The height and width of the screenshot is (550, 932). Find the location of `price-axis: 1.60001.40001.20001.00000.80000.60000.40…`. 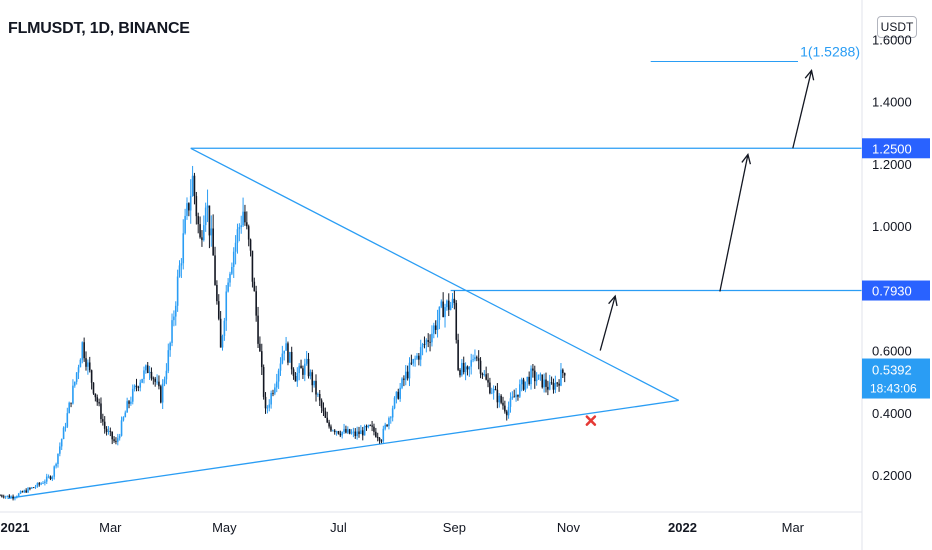

price-axis: 1.60001.40001.20001.00000.80000.60000.40… is located at coordinates (886, 275).